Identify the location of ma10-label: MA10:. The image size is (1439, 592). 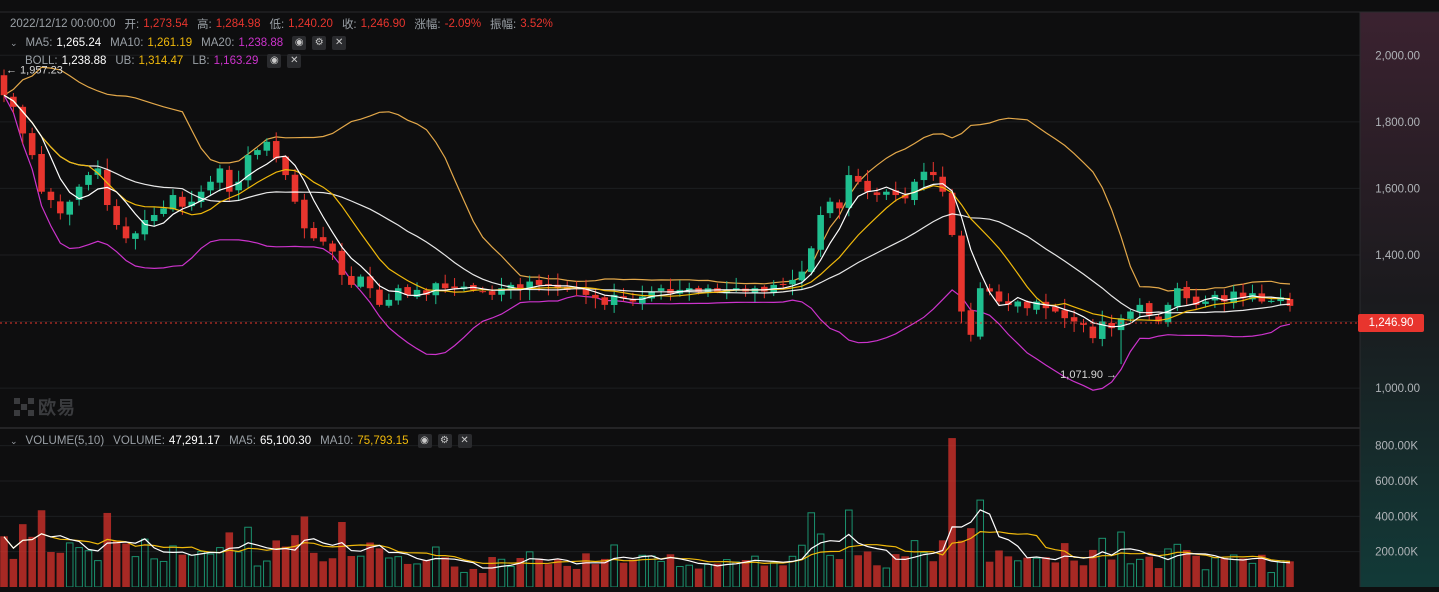
(127, 43).